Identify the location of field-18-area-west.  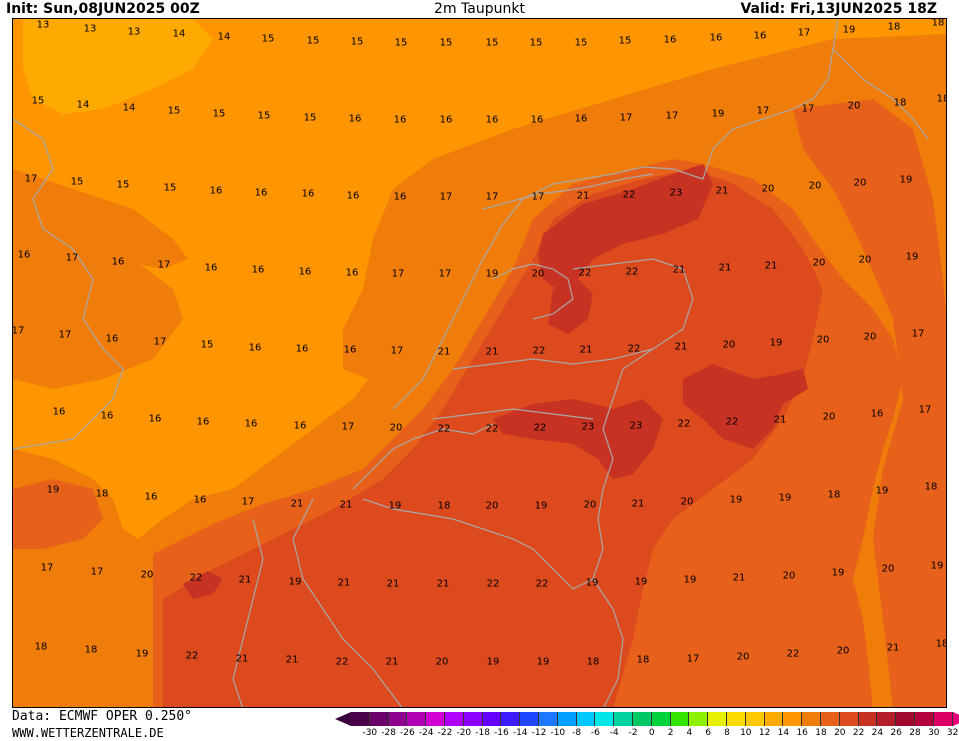
(98, 299).